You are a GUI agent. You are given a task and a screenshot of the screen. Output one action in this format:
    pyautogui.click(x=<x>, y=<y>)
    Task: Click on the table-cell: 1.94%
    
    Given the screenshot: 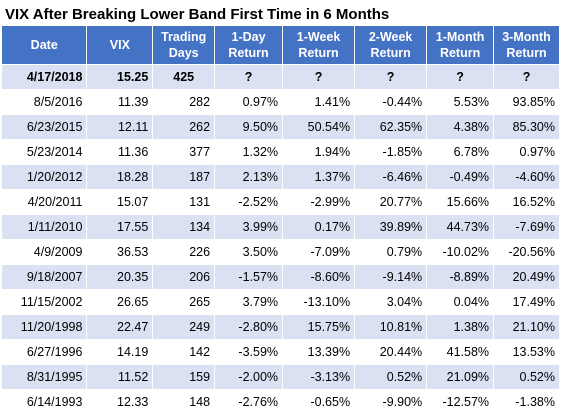 What is the action you would take?
    pyautogui.click(x=319, y=152)
    